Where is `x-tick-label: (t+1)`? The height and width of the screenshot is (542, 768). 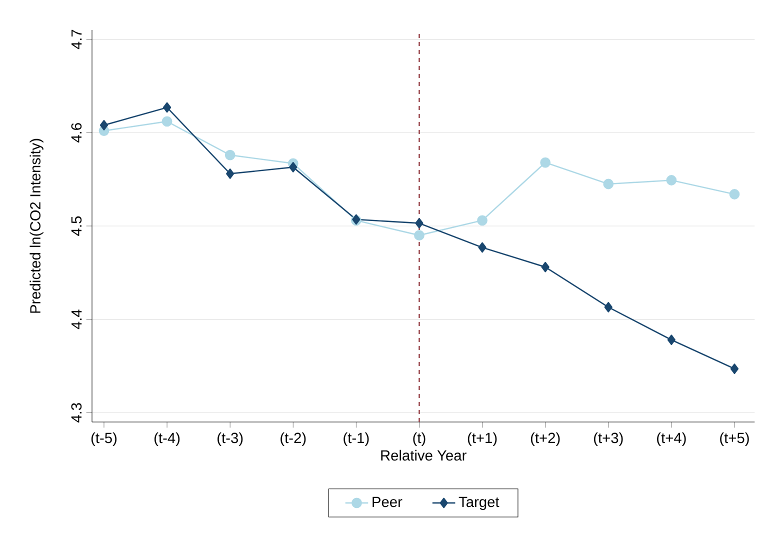 x-tick-label: (t+1) is located at coordinates (482, 439).